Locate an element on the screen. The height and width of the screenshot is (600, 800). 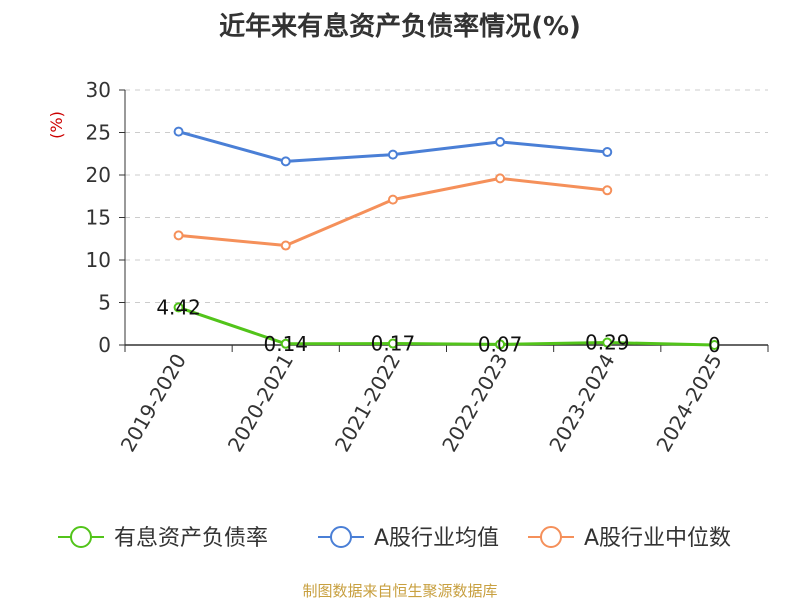
y-tick-label: 20 is located at coordinates (98, 175).